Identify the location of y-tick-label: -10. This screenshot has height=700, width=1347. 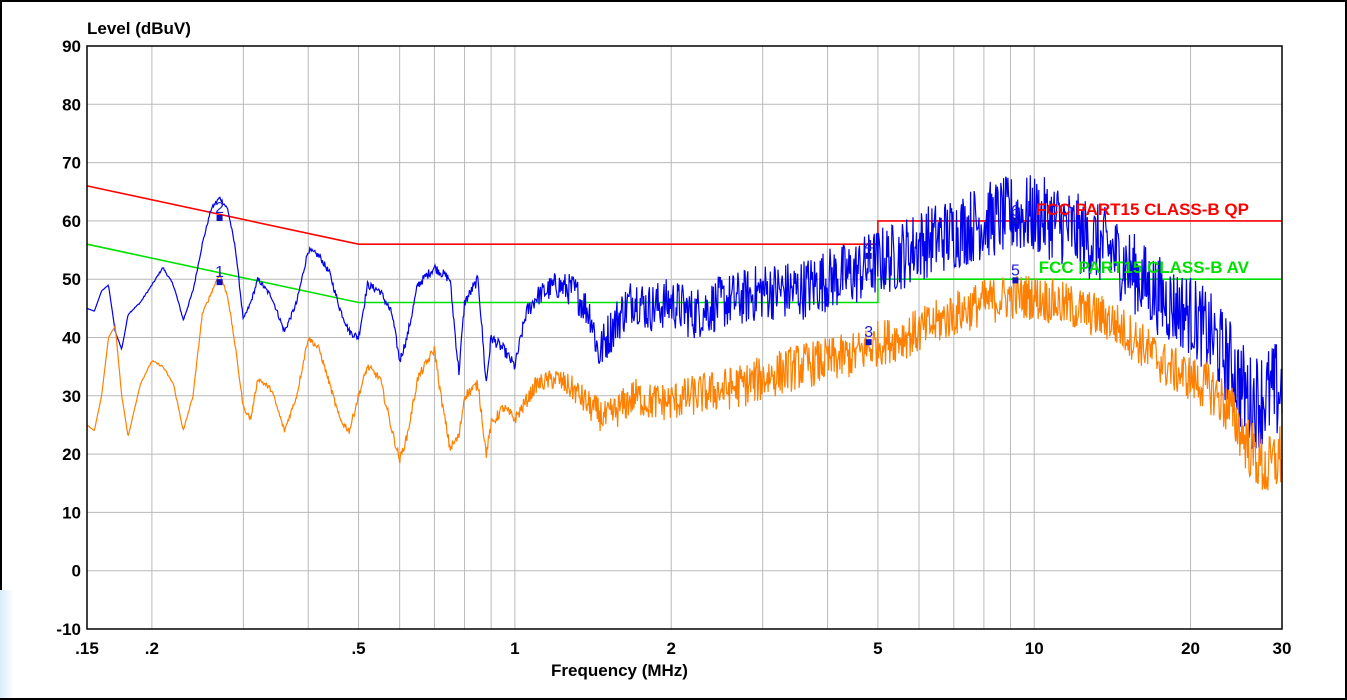
(68, 629).